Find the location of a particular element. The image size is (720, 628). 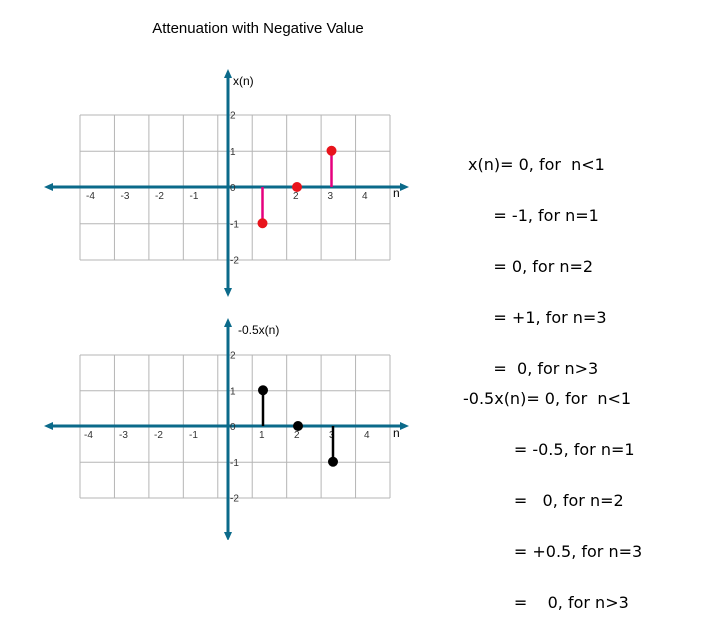

equation-line: = -1, for n=1 is located at coordinates (533, 215).